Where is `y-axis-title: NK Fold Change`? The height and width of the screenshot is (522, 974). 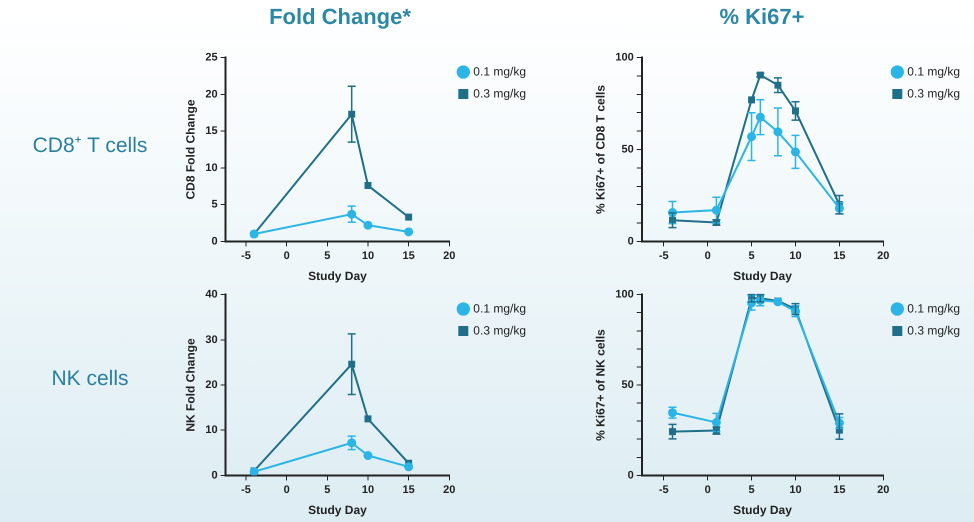
y-axis-title: NK Fold Change is located at coordinates (191, 385).